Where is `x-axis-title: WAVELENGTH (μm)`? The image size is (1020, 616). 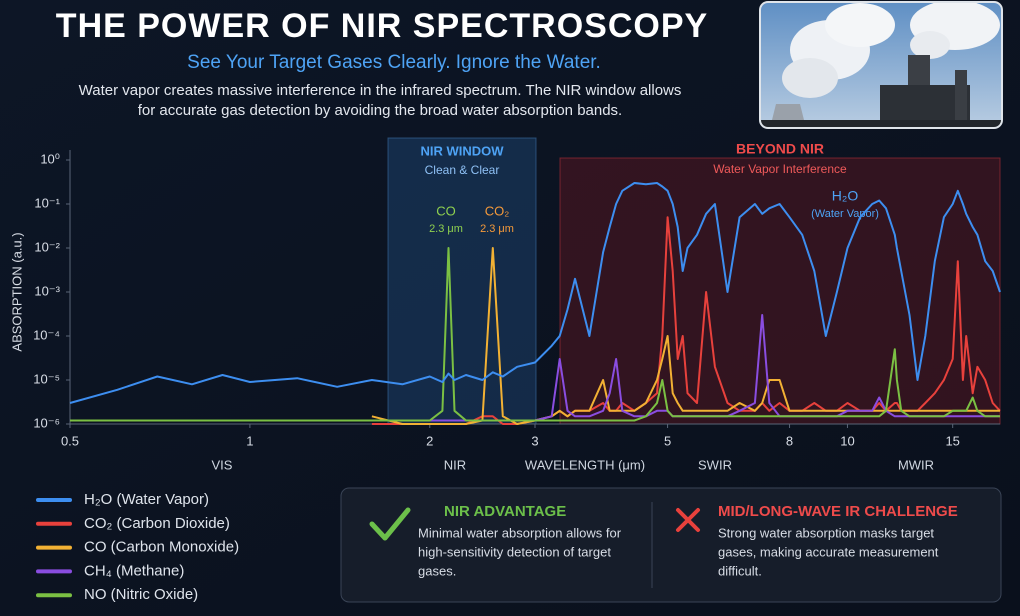 x-axis-title: WAVELENGTH (μm) is located at coordinates (585, 464).